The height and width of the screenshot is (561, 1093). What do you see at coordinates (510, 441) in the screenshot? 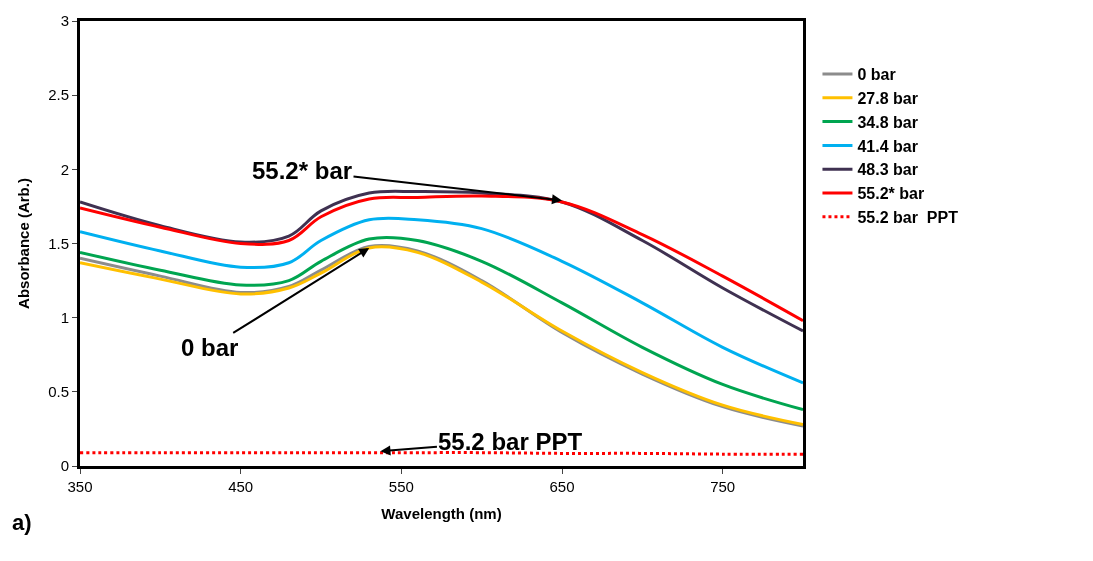
I see `annotation: 55.2 bar PPT` at bounding box center [510, 441].